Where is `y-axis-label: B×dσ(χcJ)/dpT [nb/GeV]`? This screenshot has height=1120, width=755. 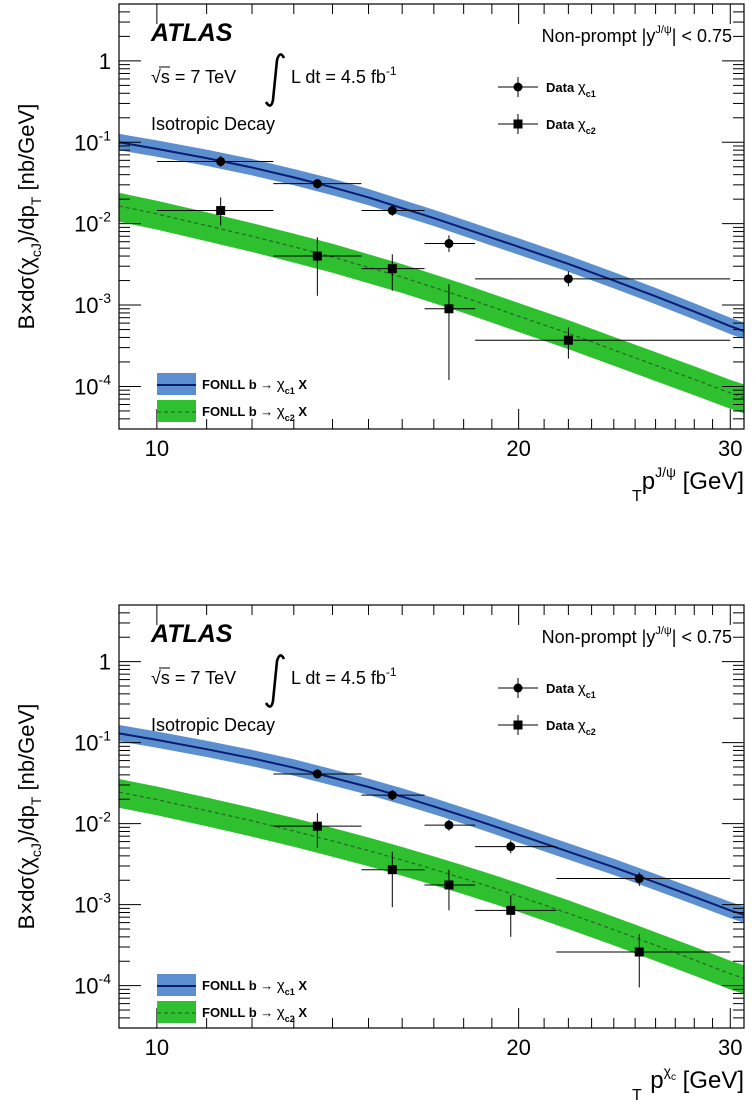 y-axis-label: B×dσ(χcJ)/dpT [nb/GeV] is located at coordinates (29, 817).